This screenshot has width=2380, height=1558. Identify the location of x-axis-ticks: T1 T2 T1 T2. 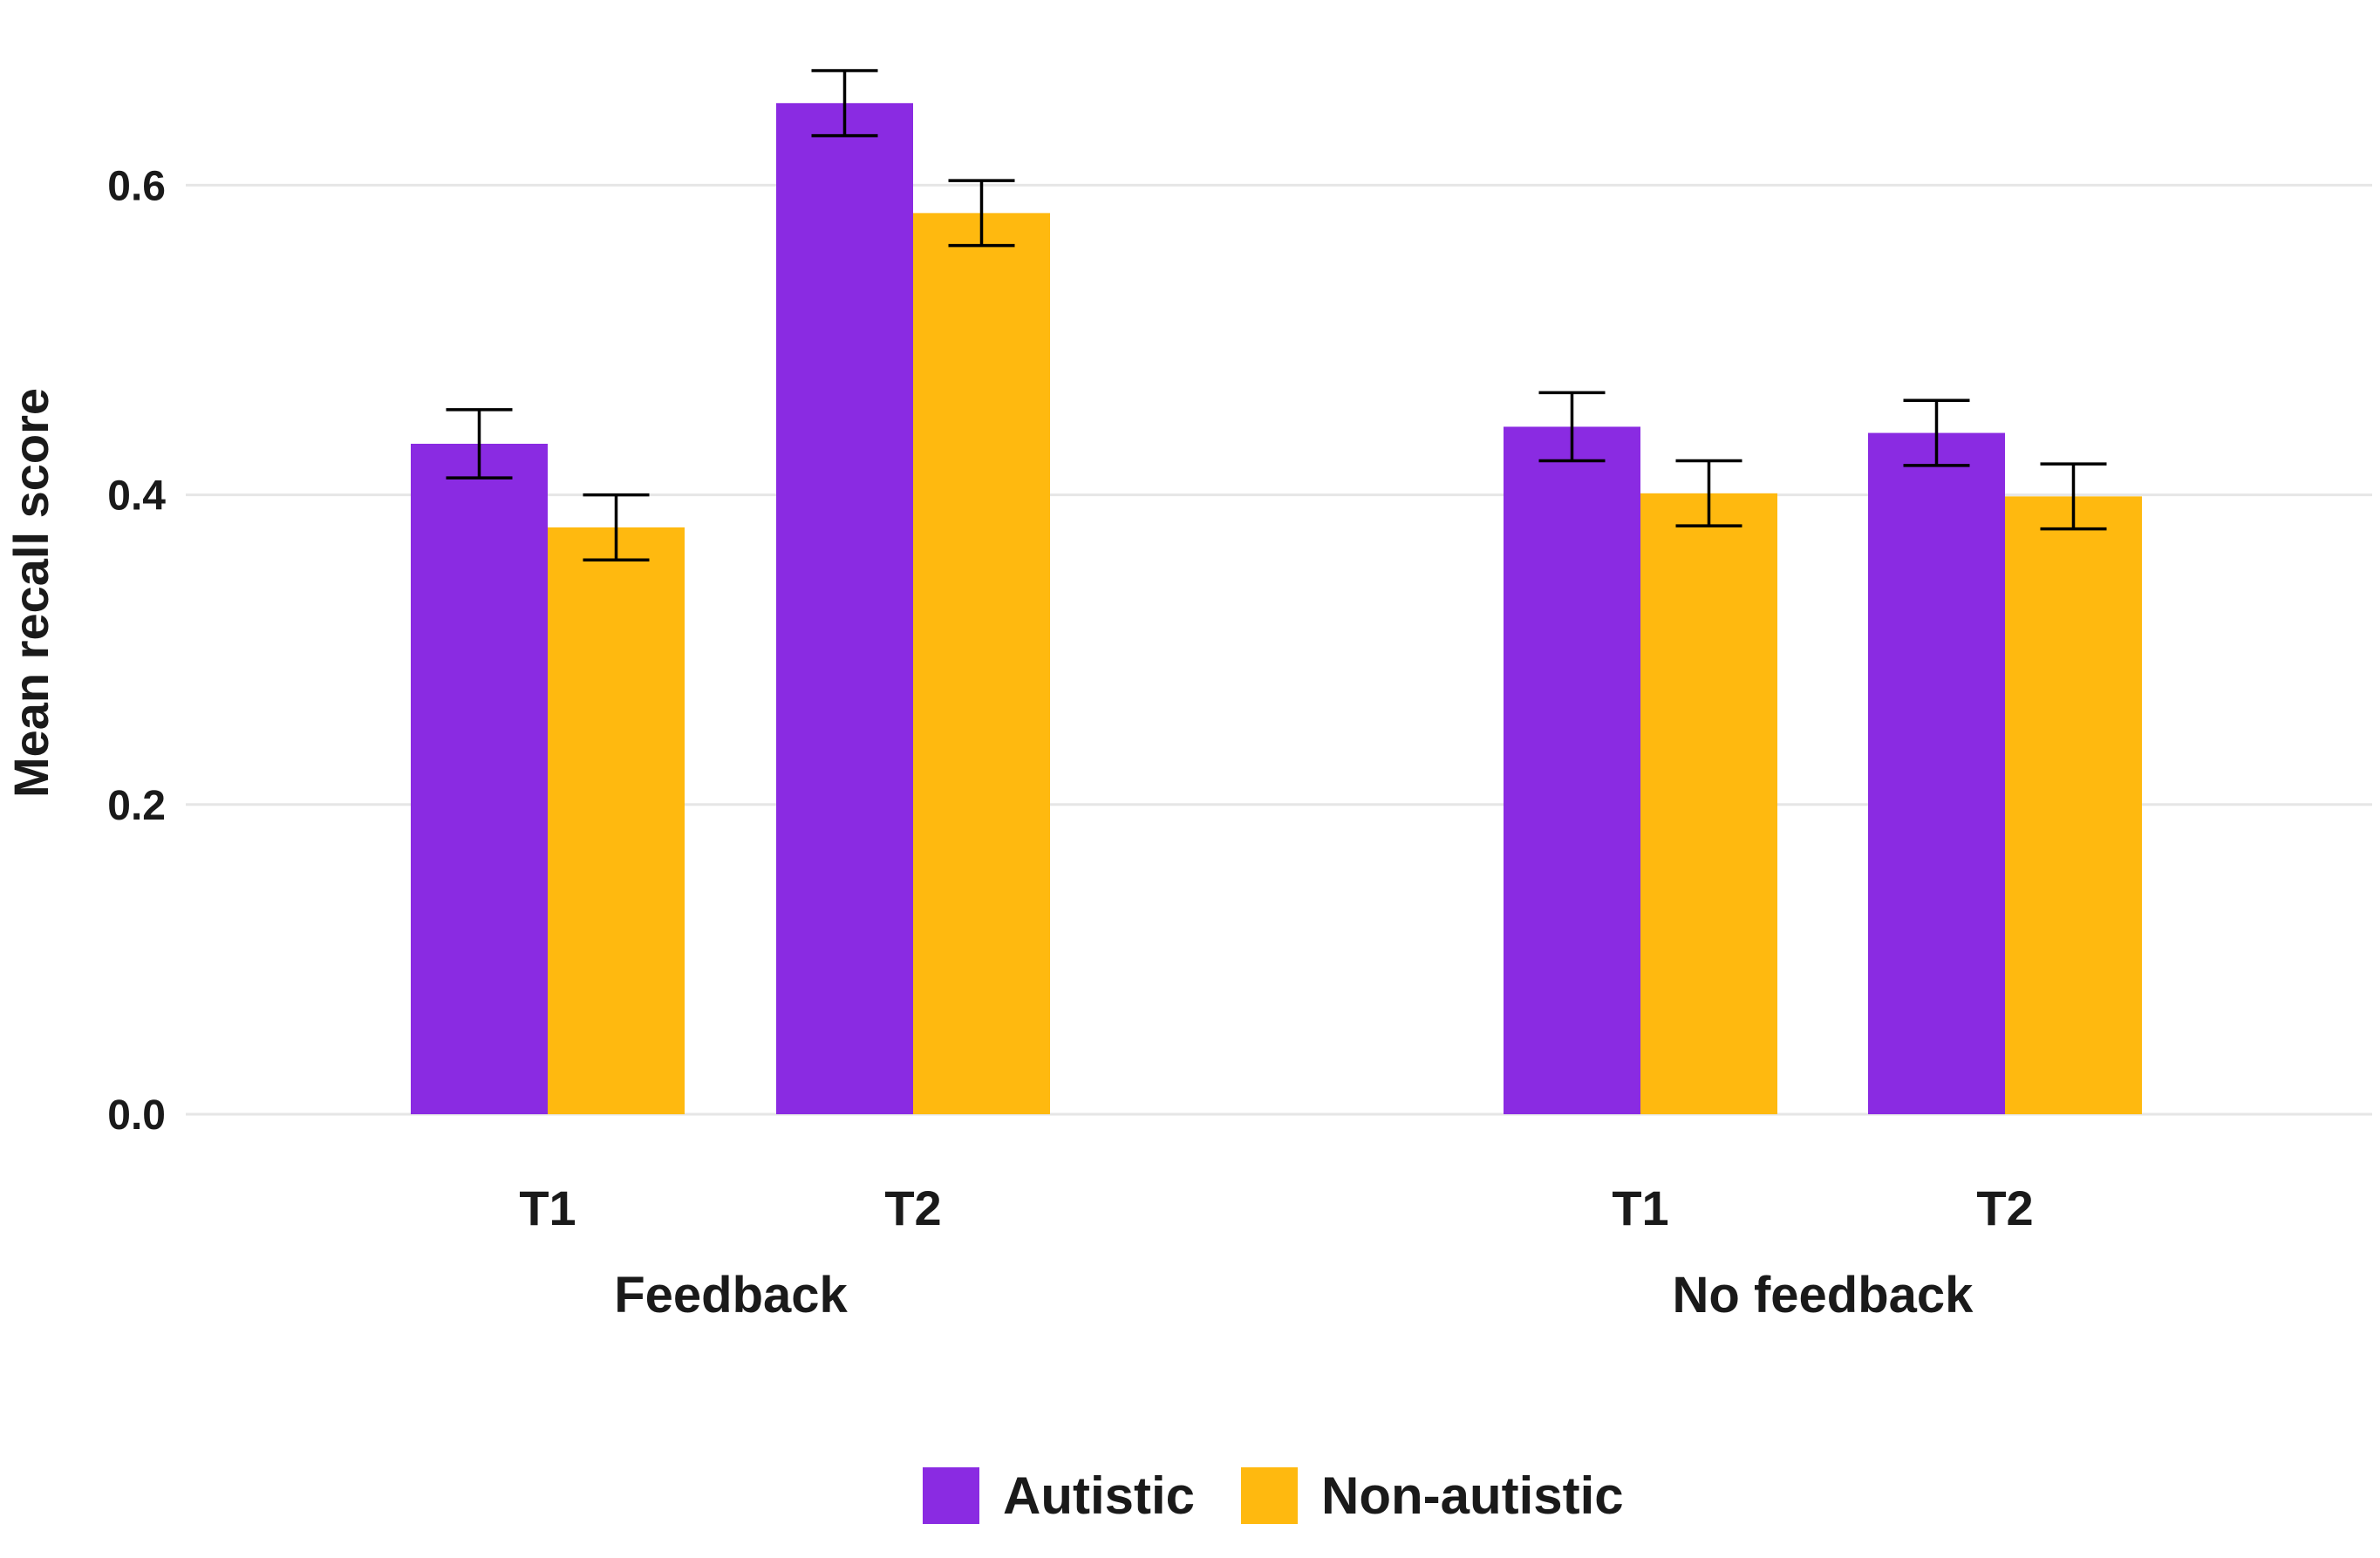
(1276, 1207).